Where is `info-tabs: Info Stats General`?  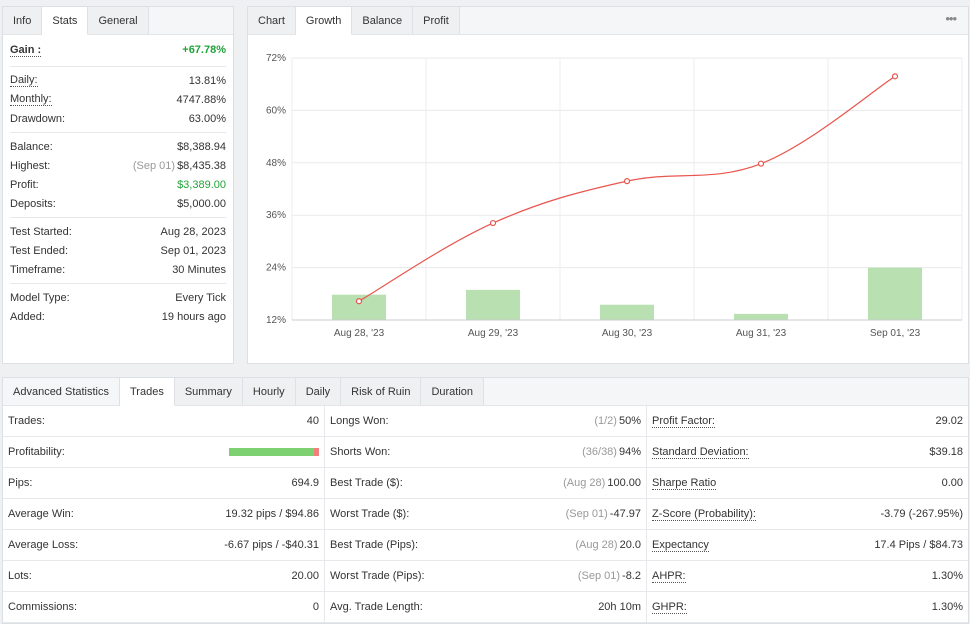
info-tabs: Info Stats General is located at coordinates (118, 21).